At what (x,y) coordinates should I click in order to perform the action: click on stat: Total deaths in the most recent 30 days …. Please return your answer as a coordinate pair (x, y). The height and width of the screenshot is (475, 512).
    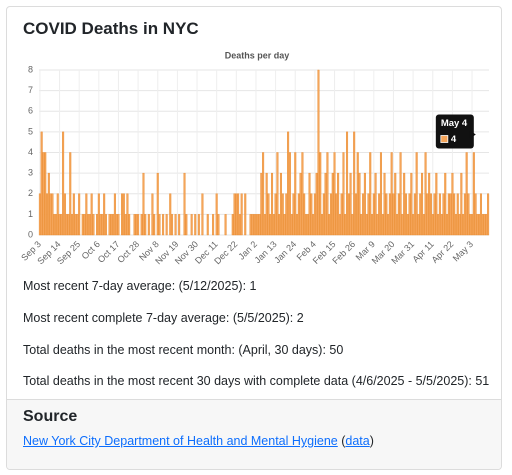
    Looking at the image, I should click on (256, 381).